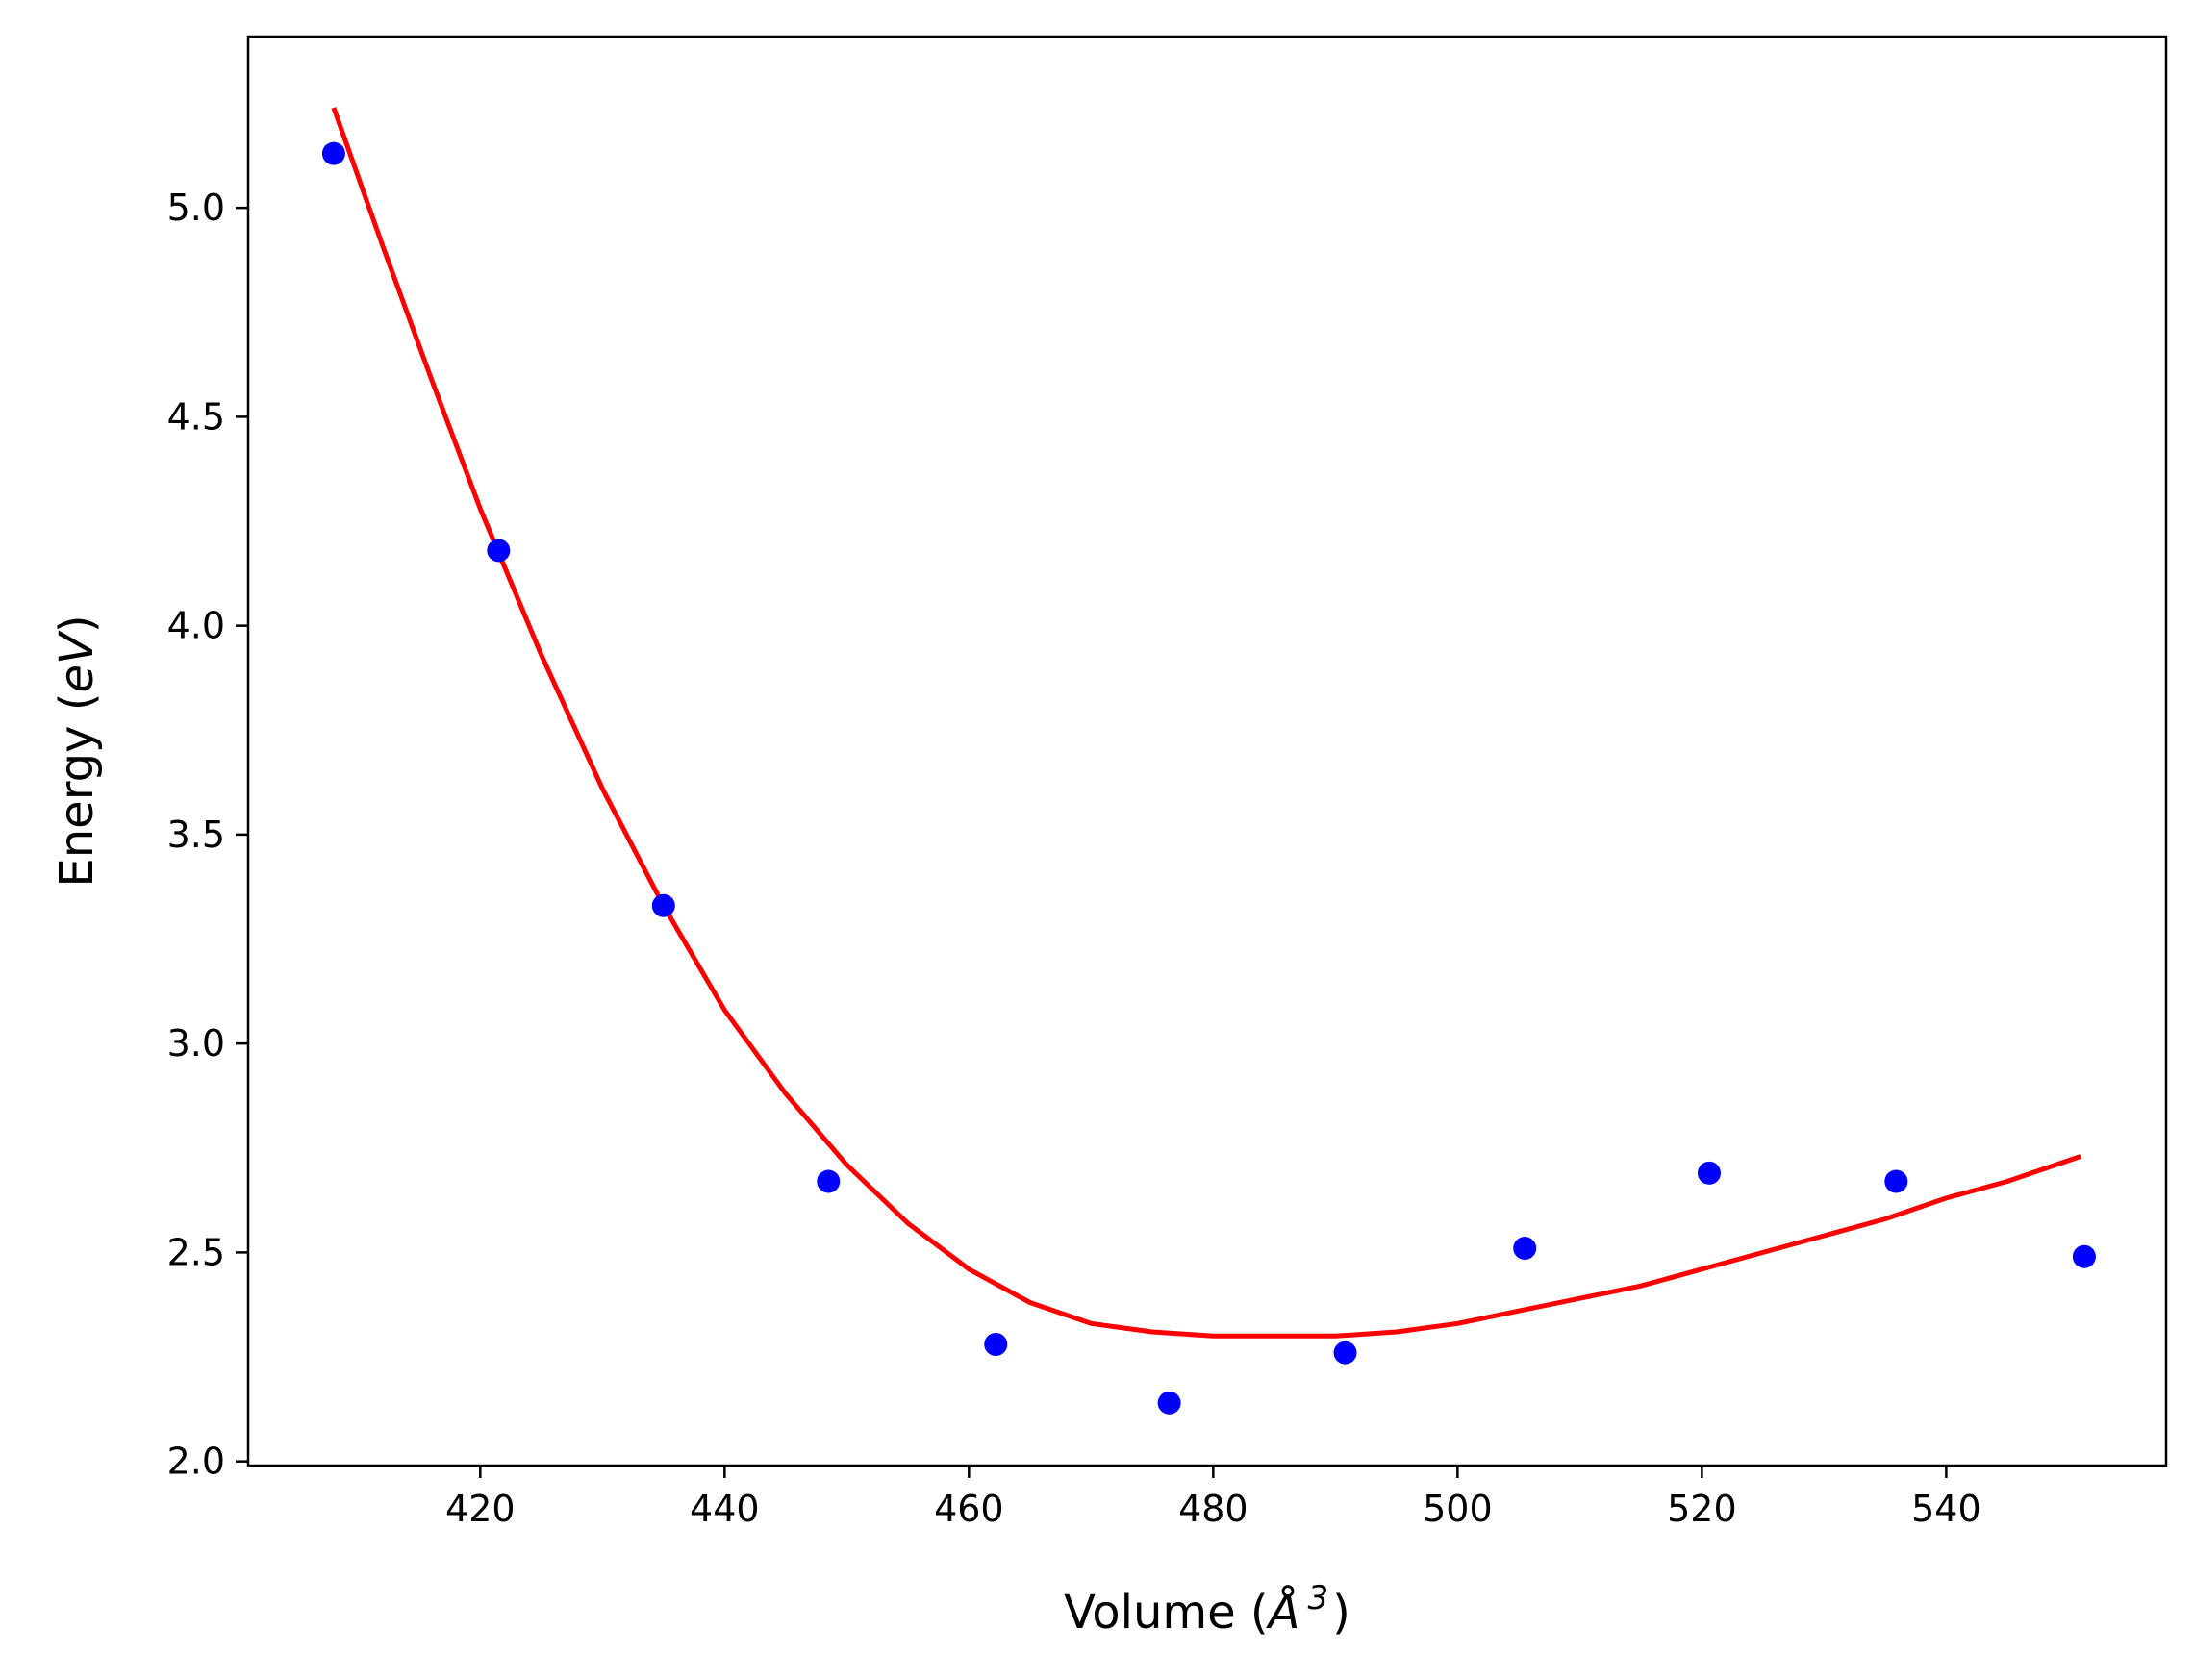 Image resolution: width=2194 pixels, height=1680 pixels. I want to click on x-axis-title-suffix: ), so click(1341, 1613).